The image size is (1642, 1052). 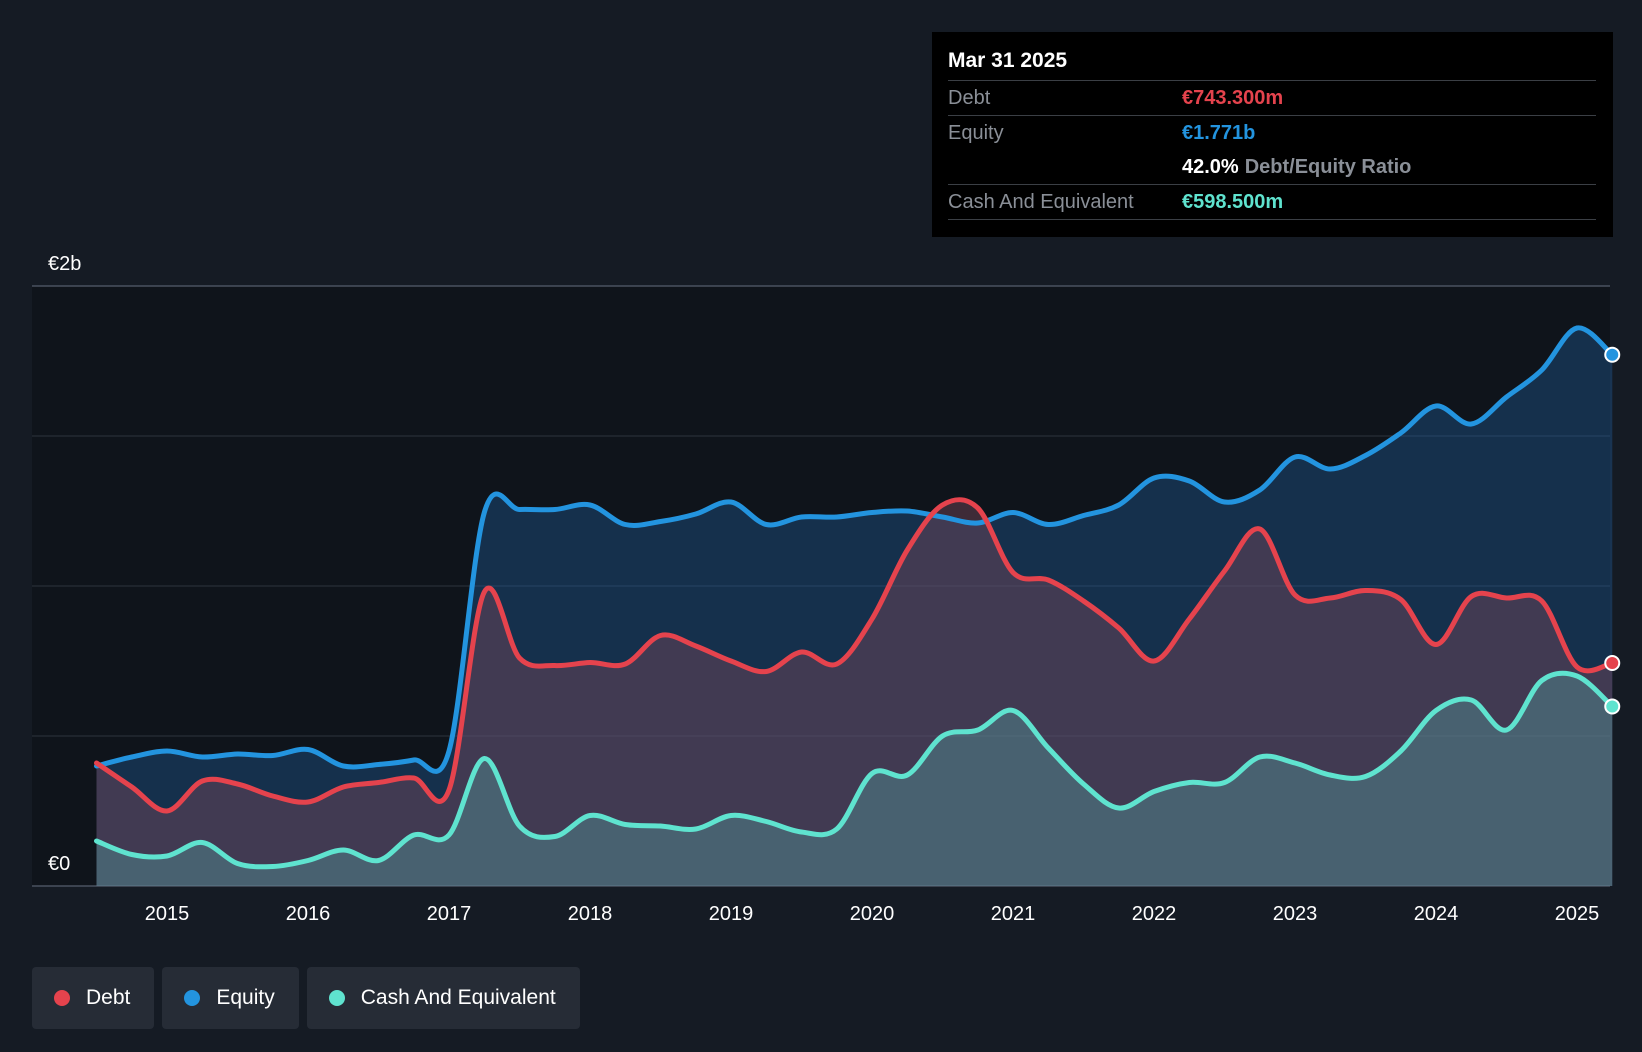 I want to click on tooltip-ratio-value: 42.0%, so click(x=1210, y=167).